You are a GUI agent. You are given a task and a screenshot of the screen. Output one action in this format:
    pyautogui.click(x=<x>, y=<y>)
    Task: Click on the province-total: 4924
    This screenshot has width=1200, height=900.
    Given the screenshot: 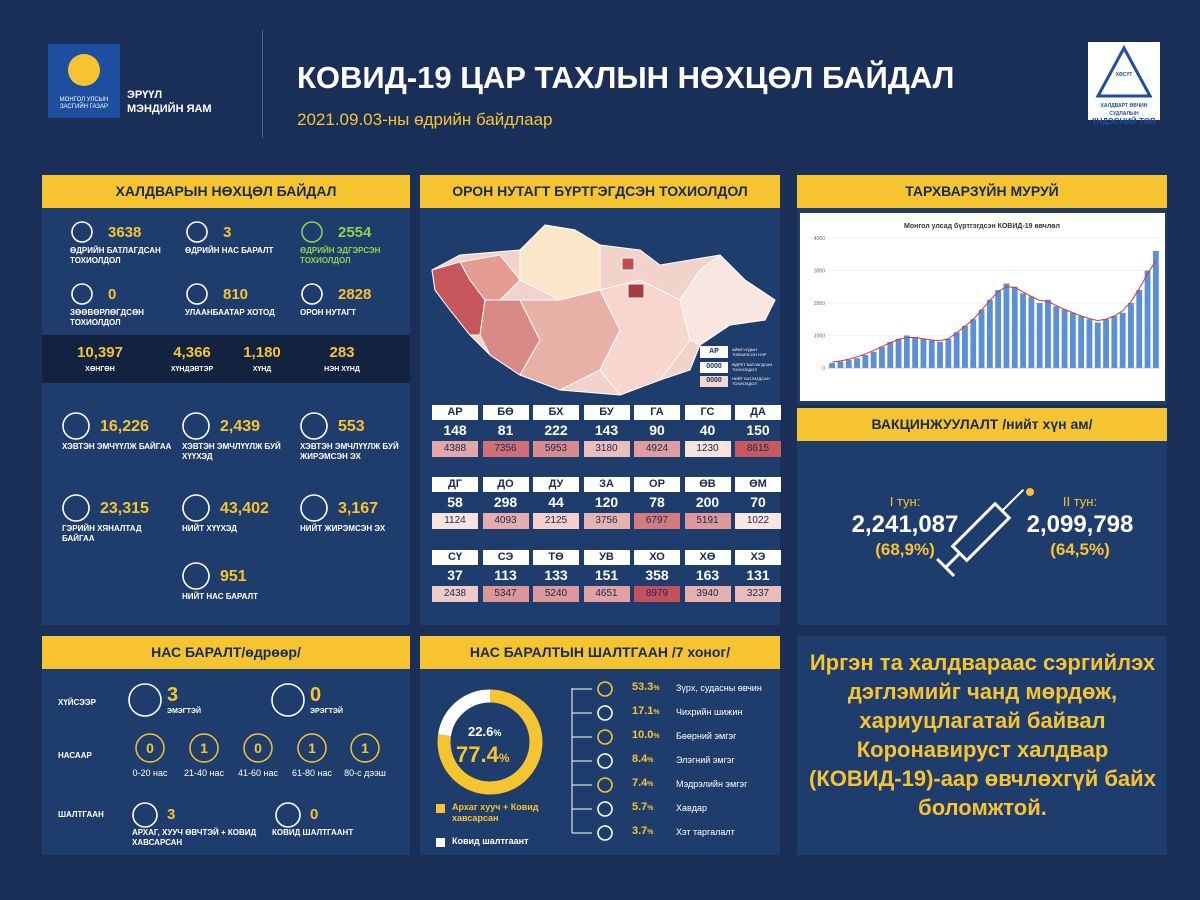 What is the action you would take?
    pyautogui.click(x=657, y=449)
    